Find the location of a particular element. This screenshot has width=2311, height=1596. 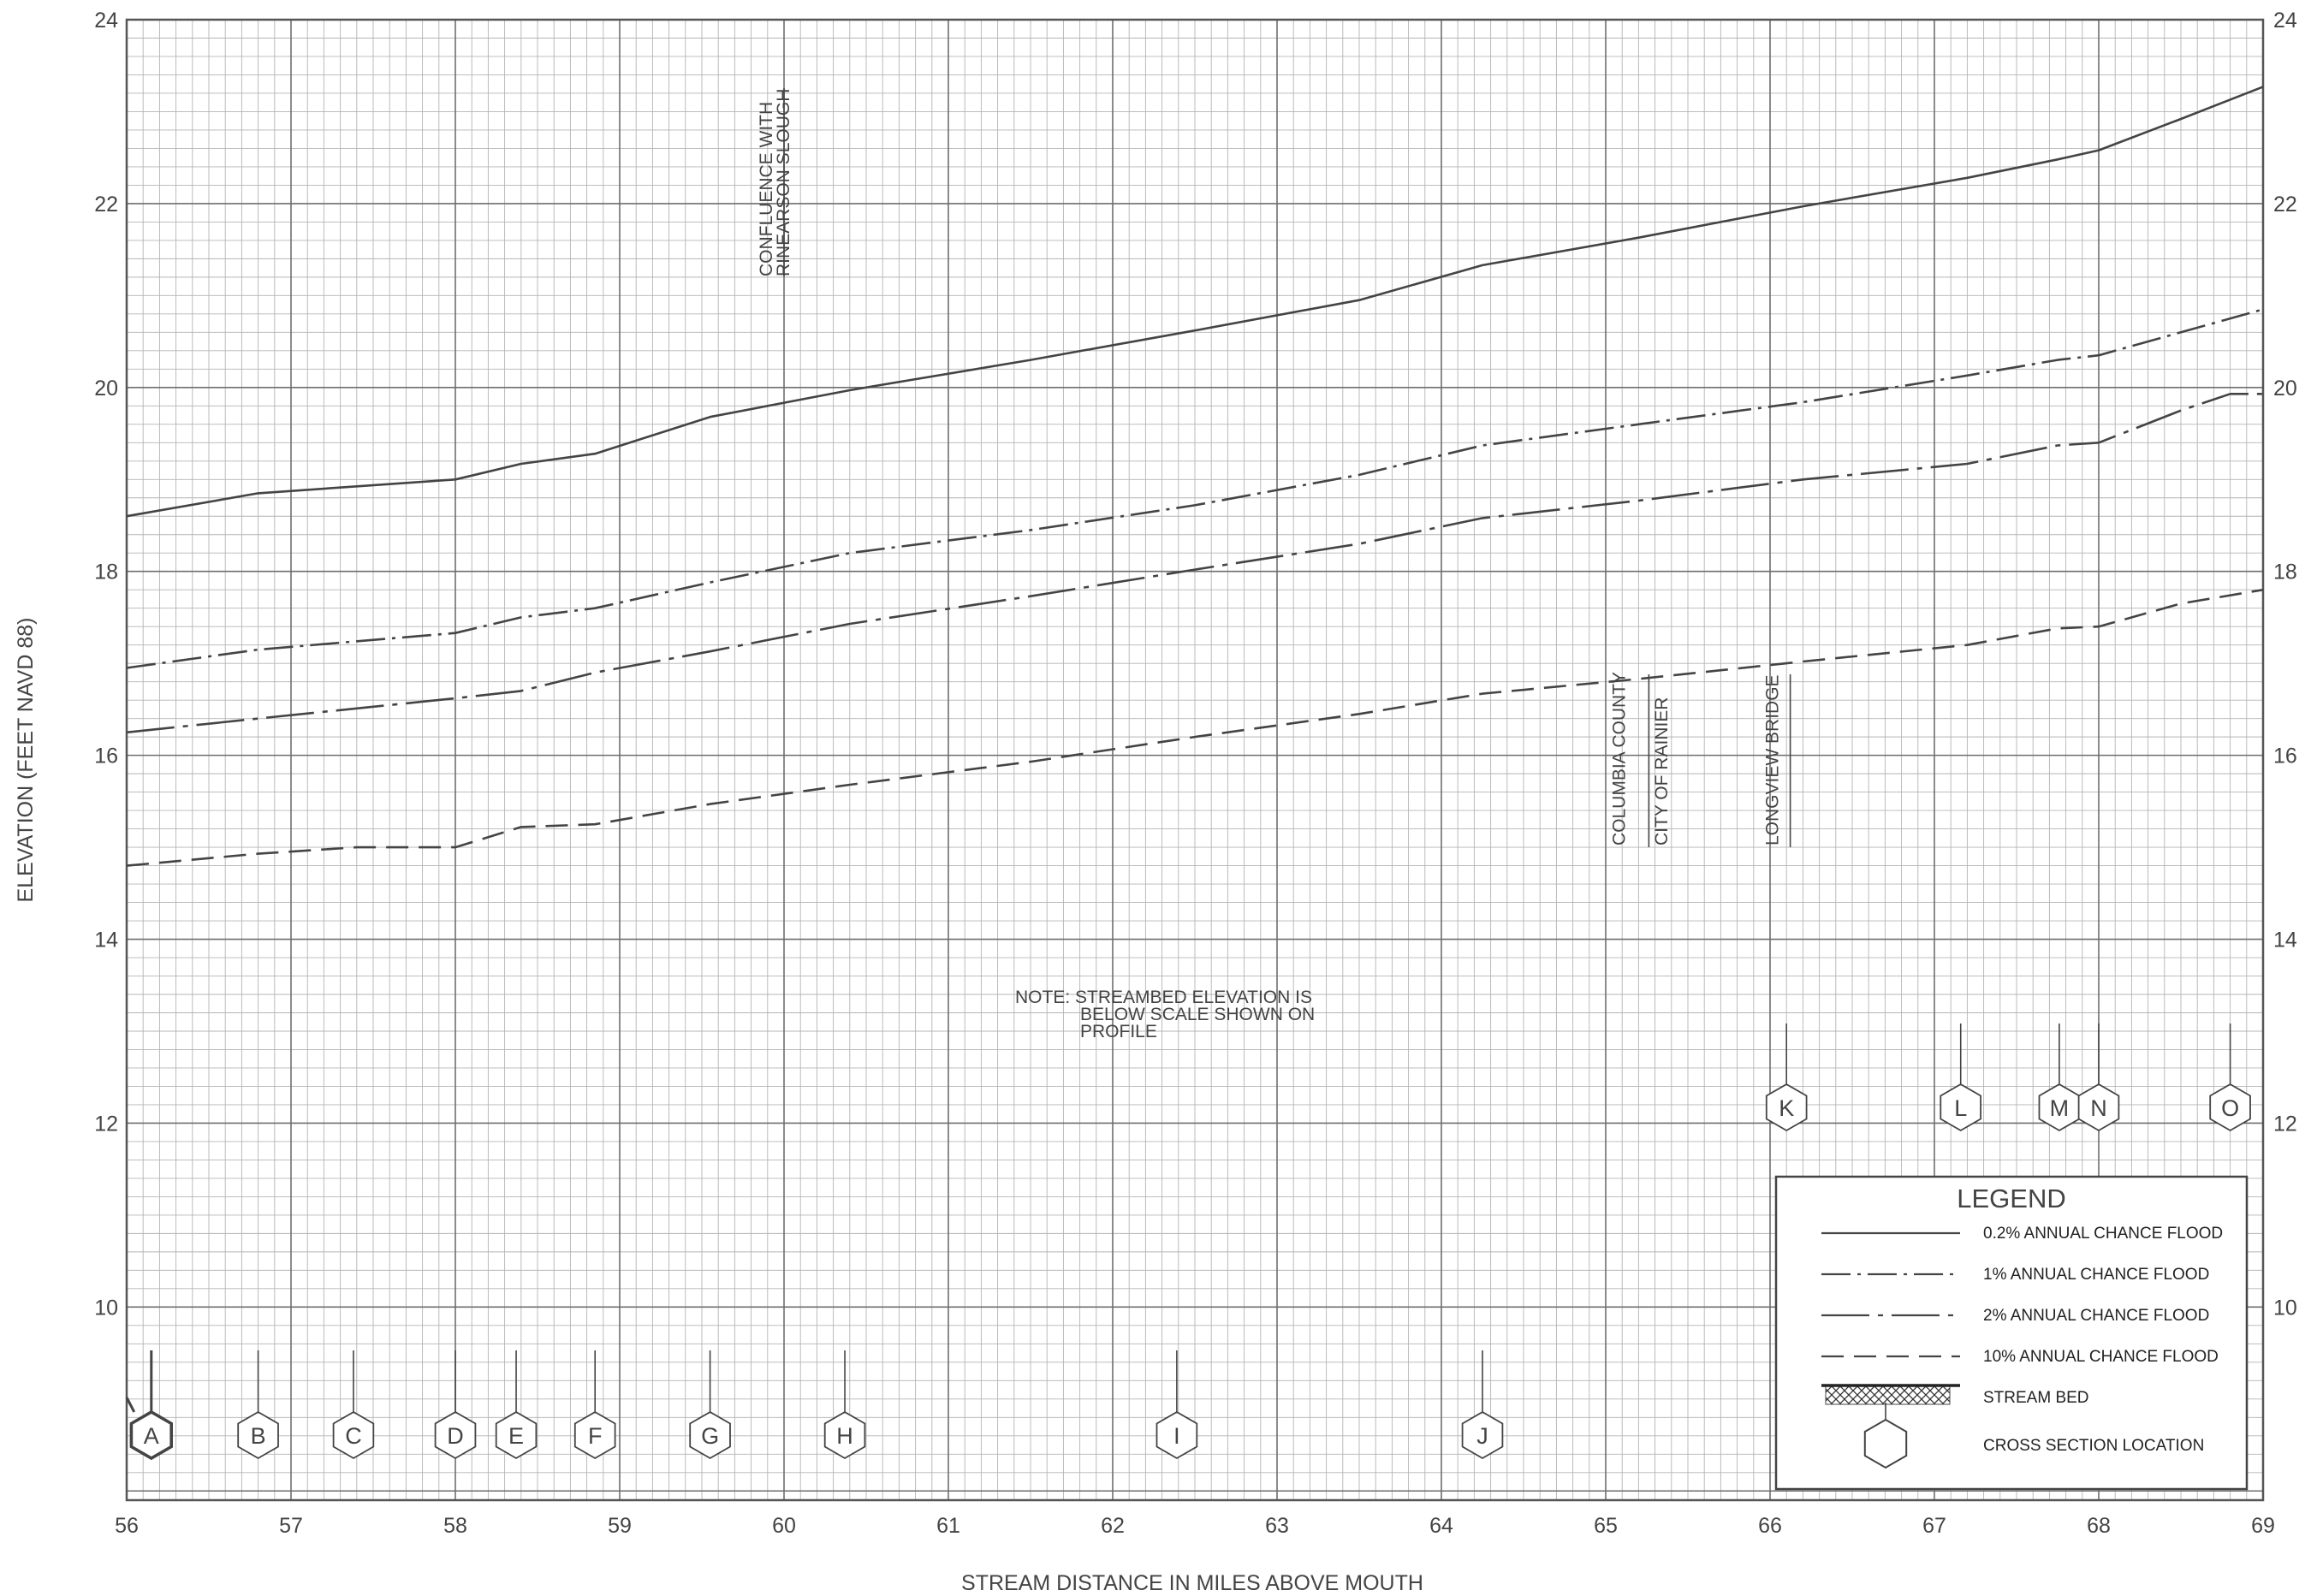

x-tick-label: 67 is located at coordinates (1934, 1526).